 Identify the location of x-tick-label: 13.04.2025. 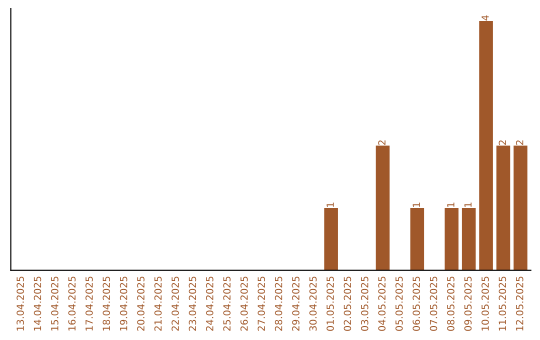
(20, 303).